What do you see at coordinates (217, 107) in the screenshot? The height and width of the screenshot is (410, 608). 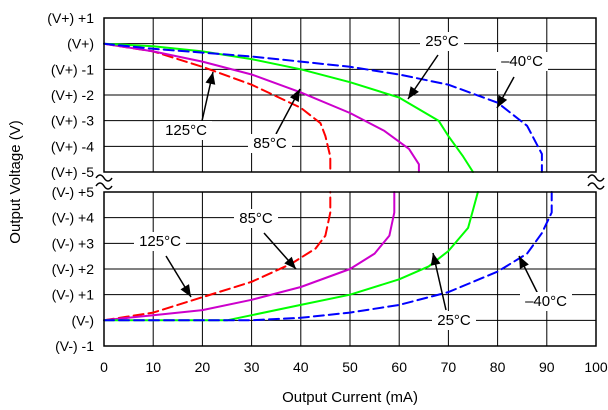 I see `series-line-upper` at bounding box center [217, 107].